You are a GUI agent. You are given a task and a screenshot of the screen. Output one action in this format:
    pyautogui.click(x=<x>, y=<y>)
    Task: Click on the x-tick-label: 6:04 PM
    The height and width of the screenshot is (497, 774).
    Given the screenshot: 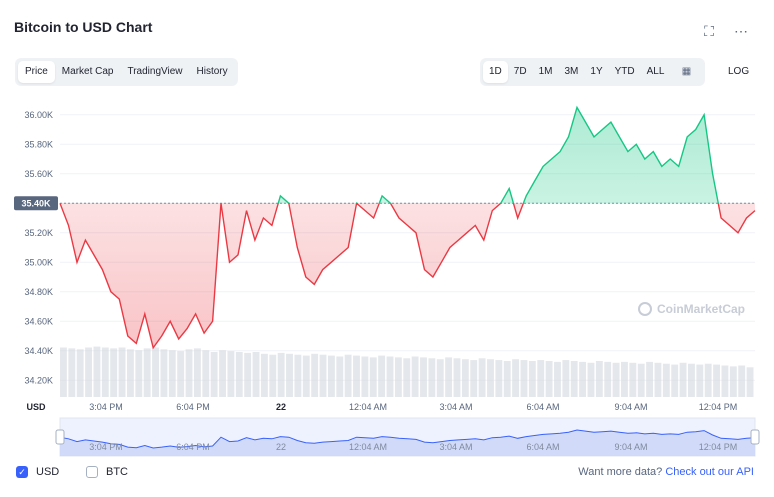 What is the action you would take?
    pyautogui.click(x=193, y=407)
    